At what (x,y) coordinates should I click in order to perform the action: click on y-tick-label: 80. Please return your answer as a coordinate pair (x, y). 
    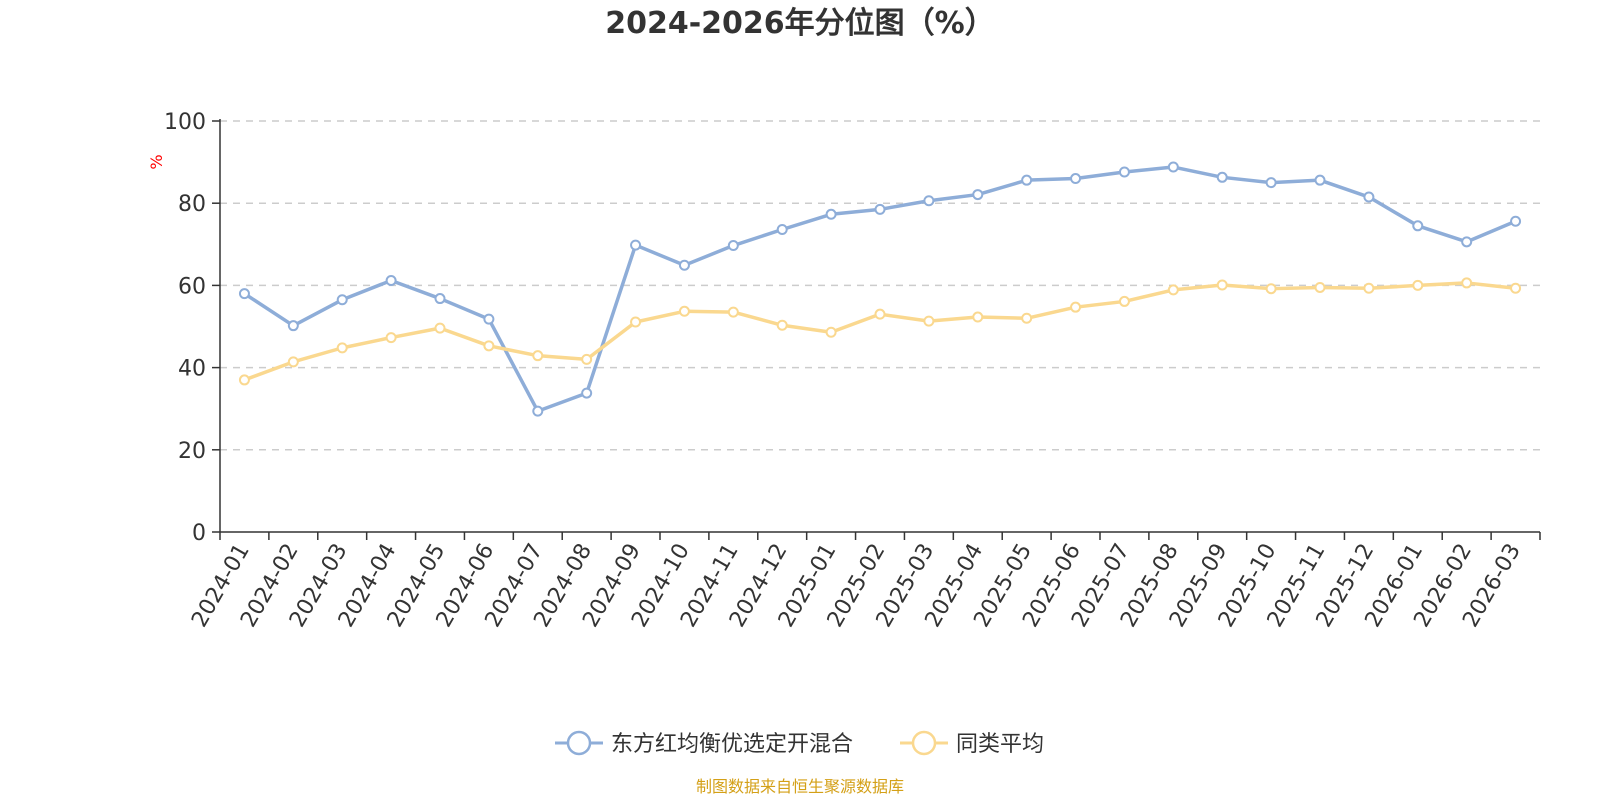
    Looking at the image, I should click on (192, 204).